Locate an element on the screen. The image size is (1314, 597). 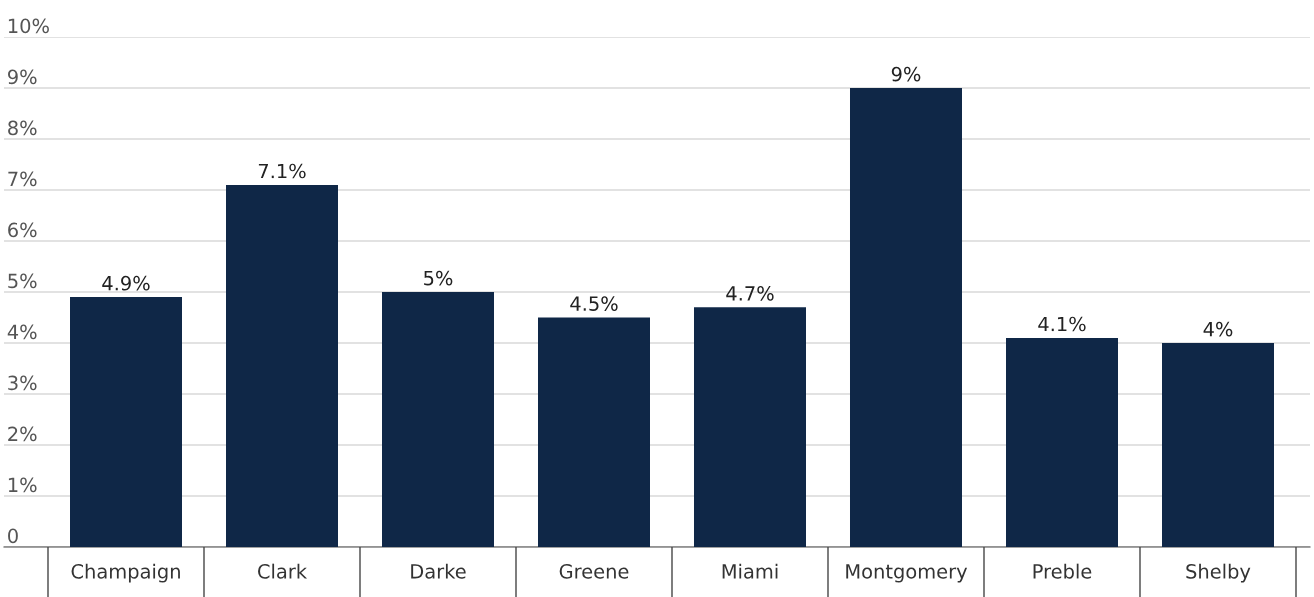
data-label: 9% is located at coordinates (906, 74).